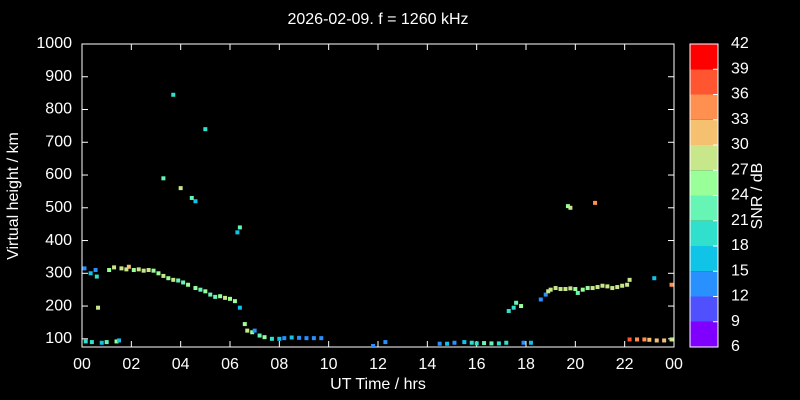  I want to click on colorbar-tick-label: 12, so click(740, 296).